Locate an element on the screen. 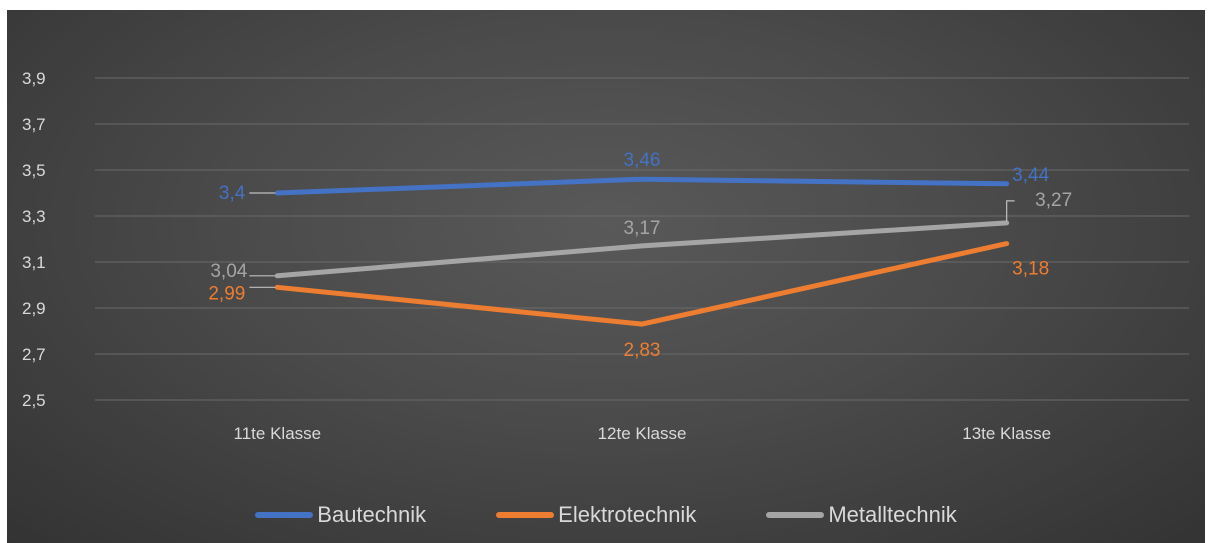 This screenshot has width=1212, height=543. legend-item-bautechnik: Bautechnik is located at coordinates (340, 515).